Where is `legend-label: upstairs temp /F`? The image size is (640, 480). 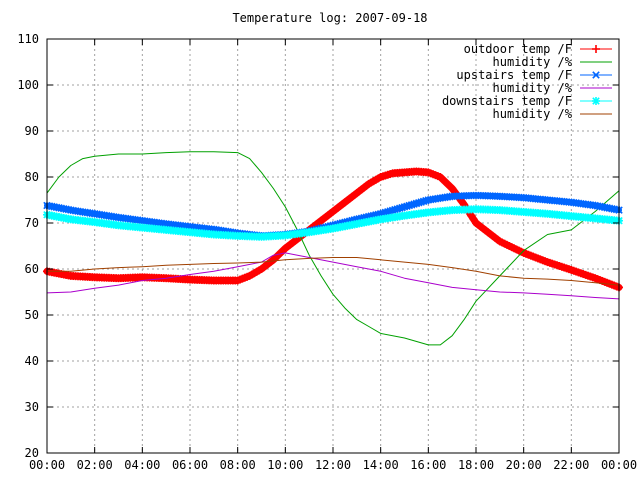
legend-label: upstairs temp /F is located at coordinates (514, 75).